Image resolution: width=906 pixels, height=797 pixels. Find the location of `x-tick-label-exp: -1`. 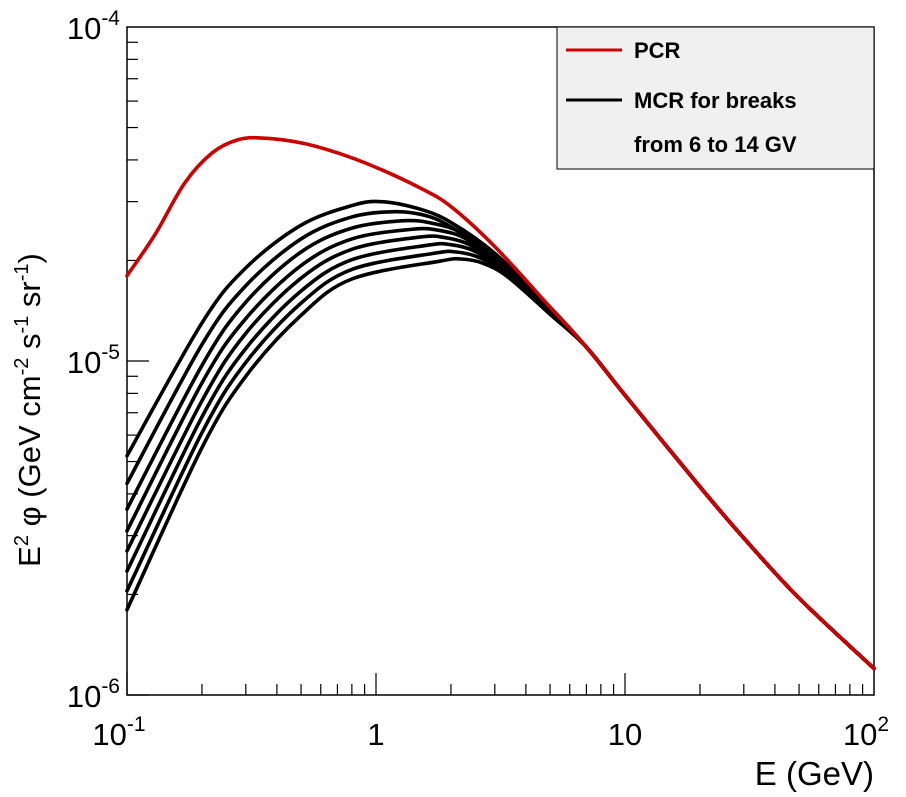

x-tick-label-exp: -1 is located at coordinates (136, 724).